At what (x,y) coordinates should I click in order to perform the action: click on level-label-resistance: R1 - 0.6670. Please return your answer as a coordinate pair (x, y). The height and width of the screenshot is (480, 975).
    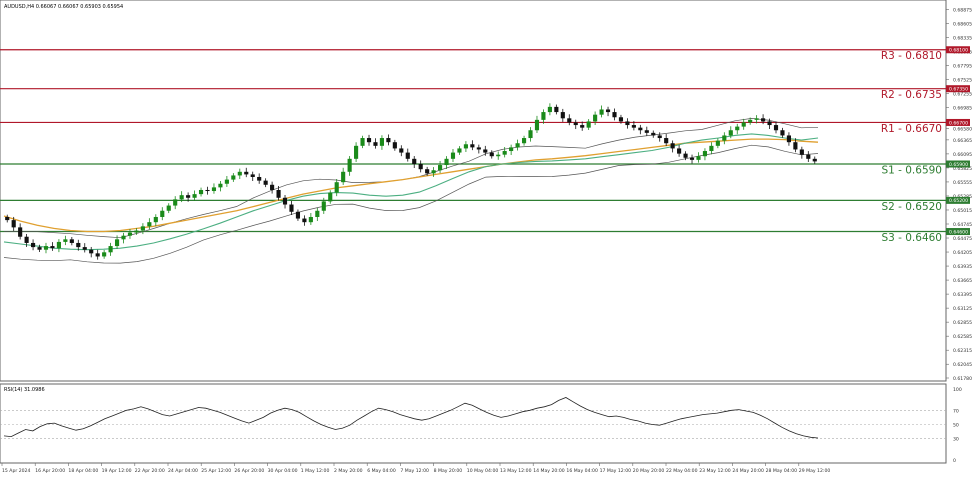
    Looking at the image, I should click on (911, 129).